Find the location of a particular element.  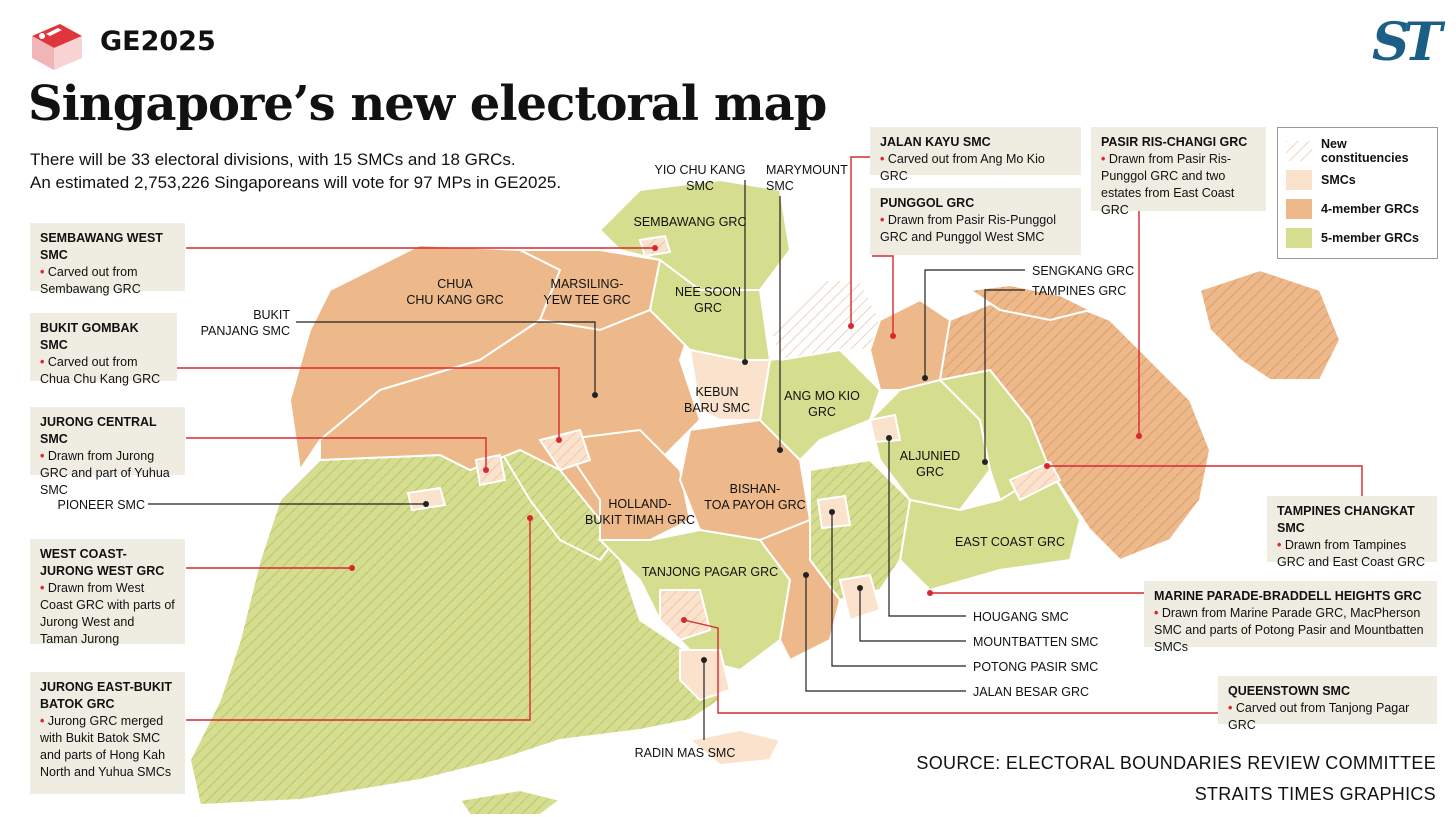

label-marymount: MARYMOUNT SMC is located at coordinates (807, 178).